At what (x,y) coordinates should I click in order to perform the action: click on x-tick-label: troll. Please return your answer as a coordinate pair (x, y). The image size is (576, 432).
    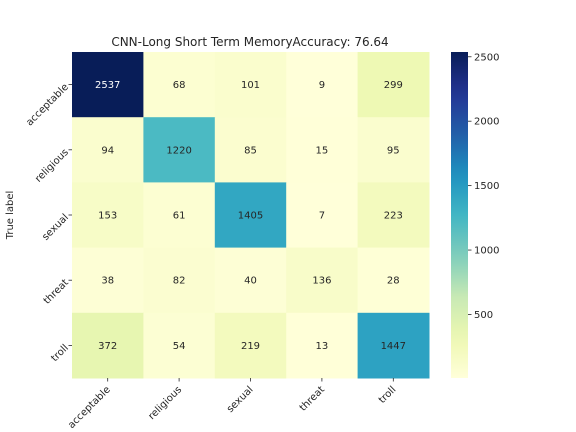
    Looking at the image, I should click on (388, 395).